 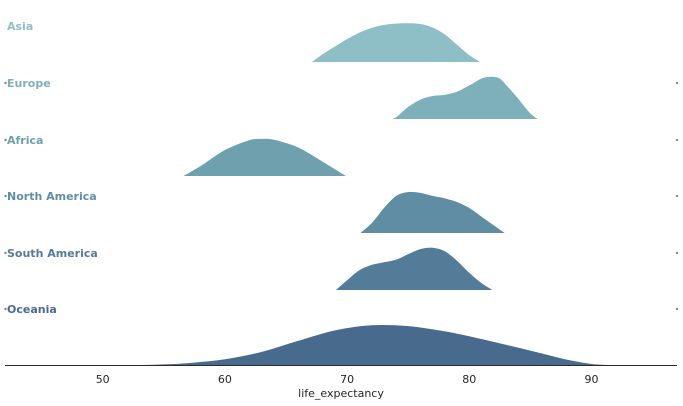 What do you see at coordinates (5, 83) in the screenshot?
I see `ridge-marker-left-europe` at bounding box center [5, 83].